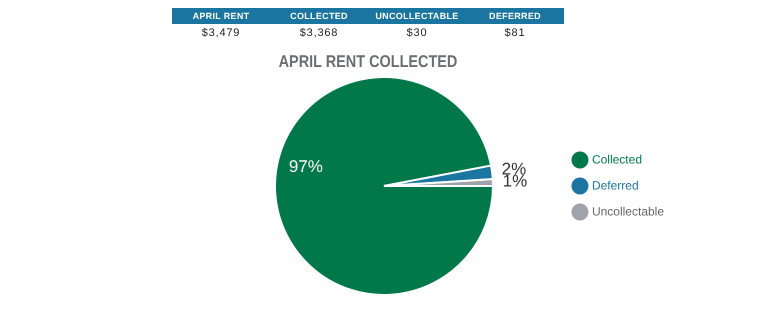 This screenshot has height=328, width=777. I want to click on legend-label: Collected, so click(617, 159).